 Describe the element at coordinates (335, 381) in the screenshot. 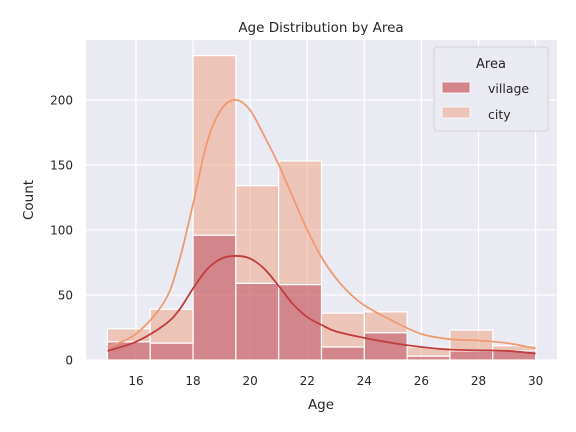

I see `x-tick-labels: 16 18 20 22 24 26 28 30` at that location.